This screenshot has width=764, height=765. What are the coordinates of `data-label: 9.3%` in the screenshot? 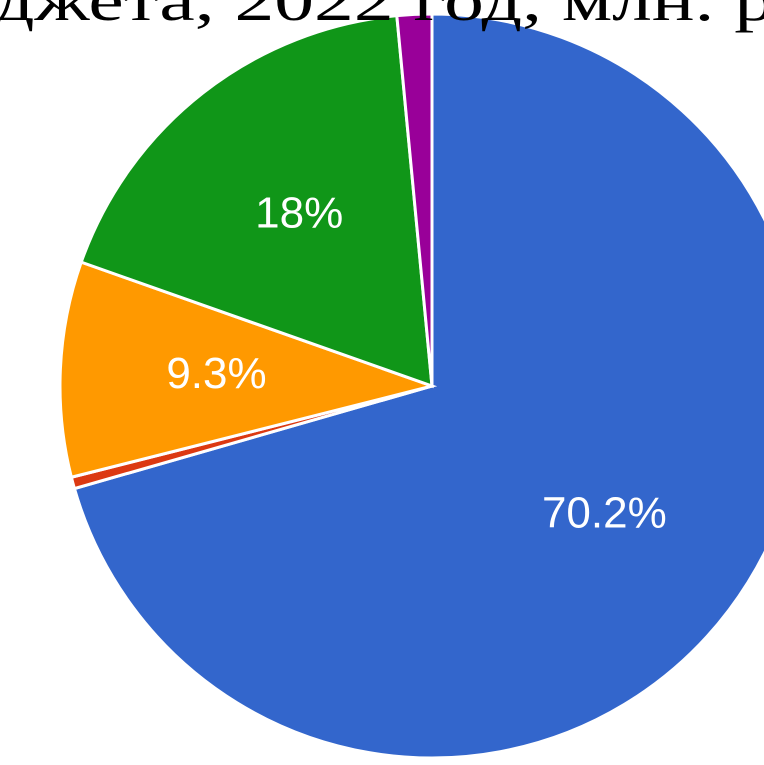 It's located at (216, 373).